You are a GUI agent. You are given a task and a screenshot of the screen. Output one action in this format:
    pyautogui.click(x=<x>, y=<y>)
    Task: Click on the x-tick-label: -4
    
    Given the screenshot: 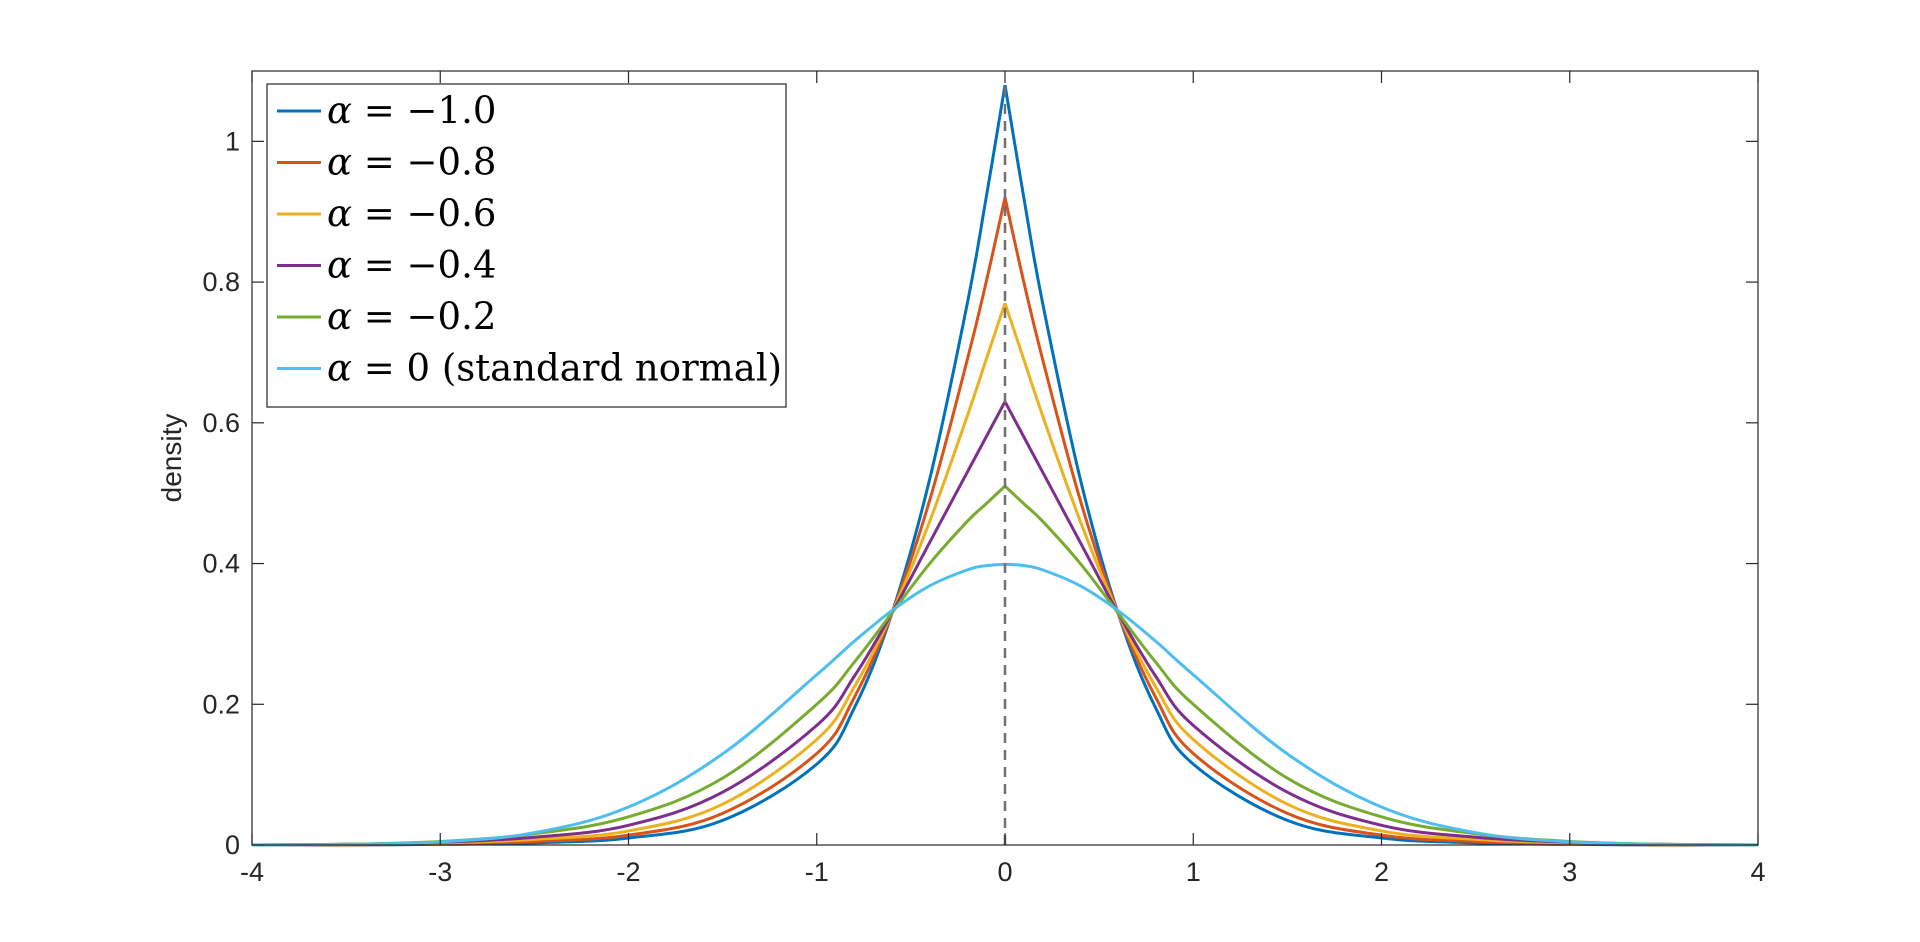 What is the action you would take?
    pyautogui.click(x=252, y=872)
    